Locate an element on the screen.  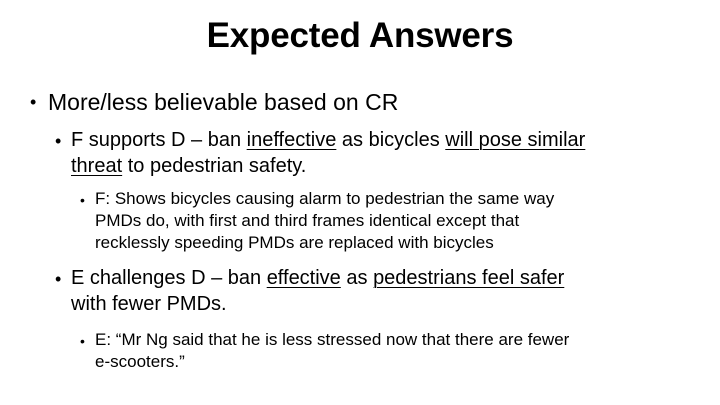
f-text: to pedestrian safety. is located at coordinates (214, 166).